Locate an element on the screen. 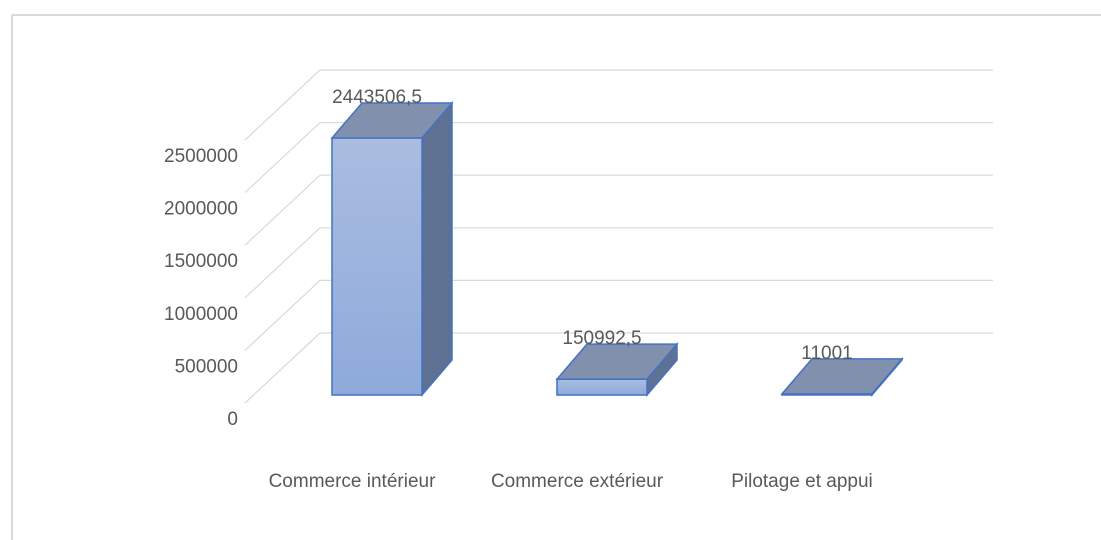 The height and width of the screenshot is (540, 1101). x-tick-label: Pilotage et appui is located at coordinates (802, 481).